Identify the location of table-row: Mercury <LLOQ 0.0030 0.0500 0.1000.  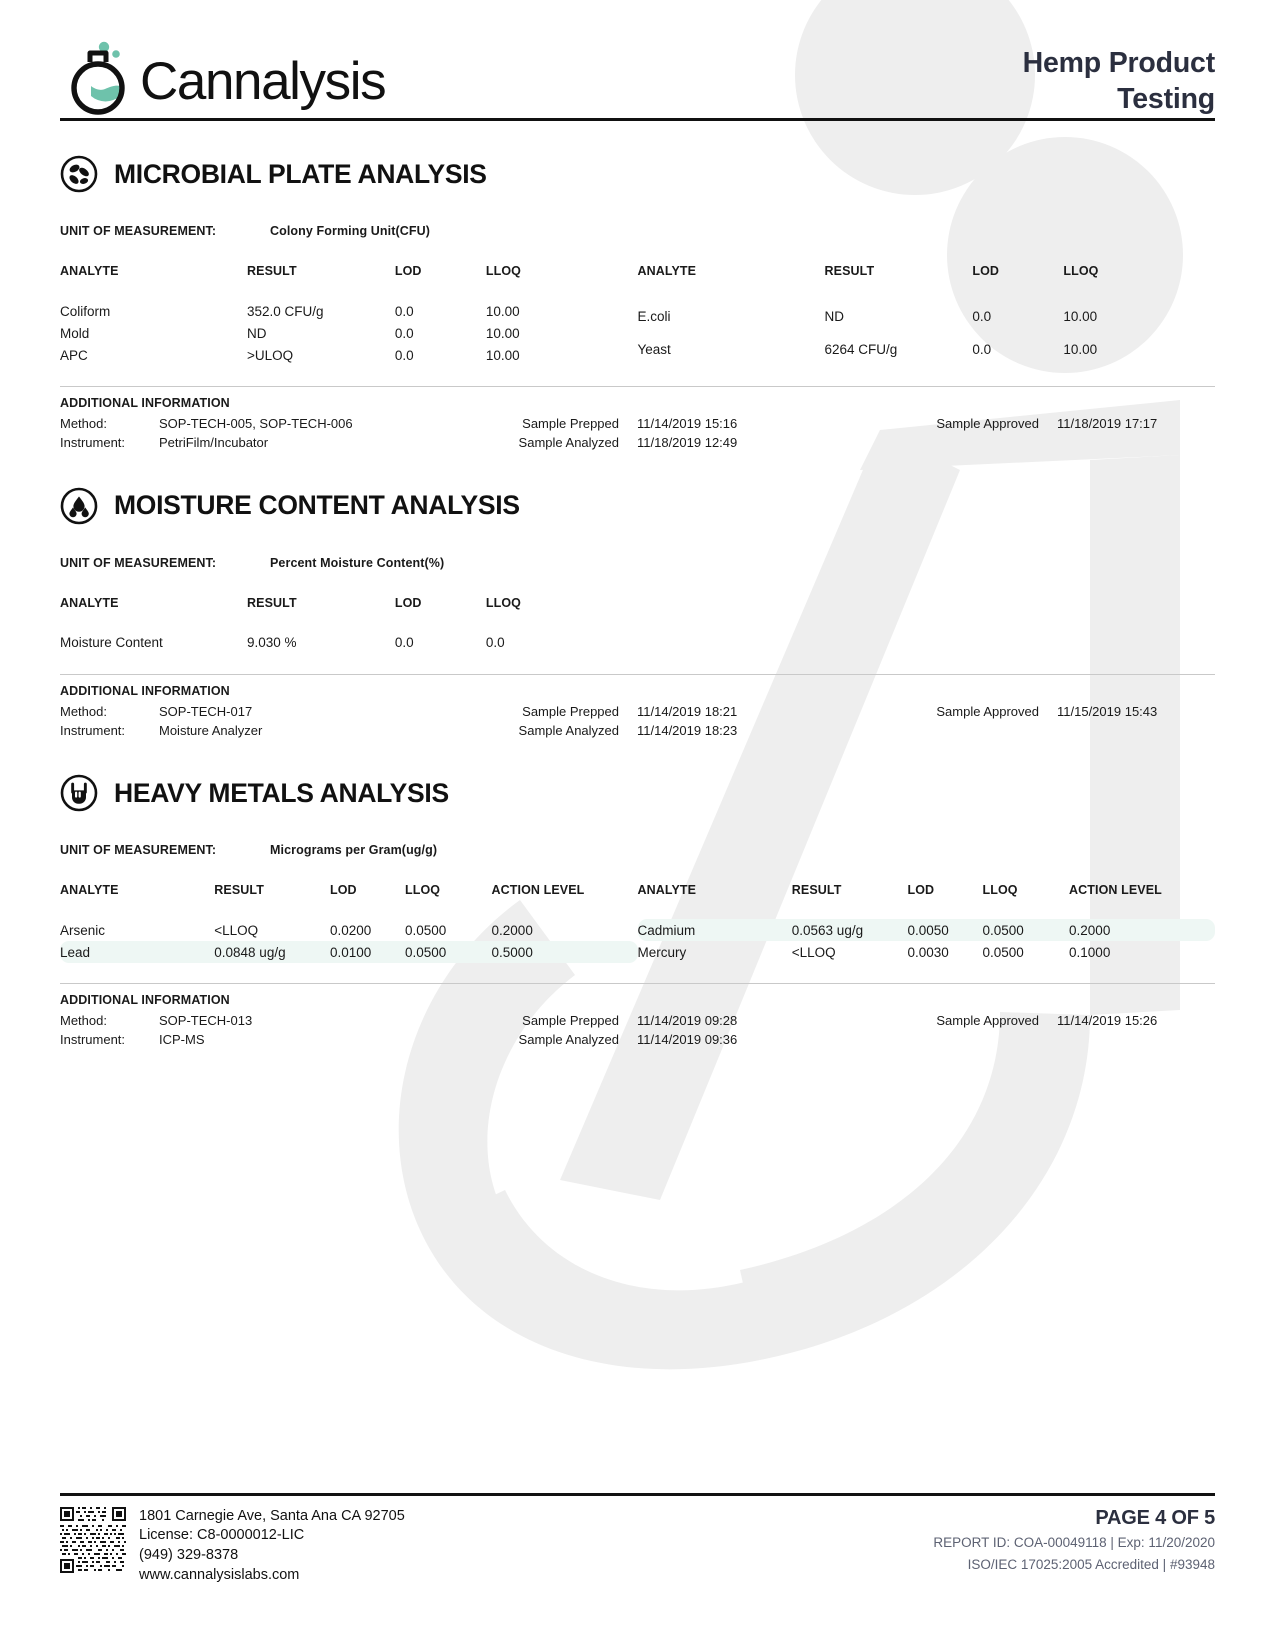
(927, 952).